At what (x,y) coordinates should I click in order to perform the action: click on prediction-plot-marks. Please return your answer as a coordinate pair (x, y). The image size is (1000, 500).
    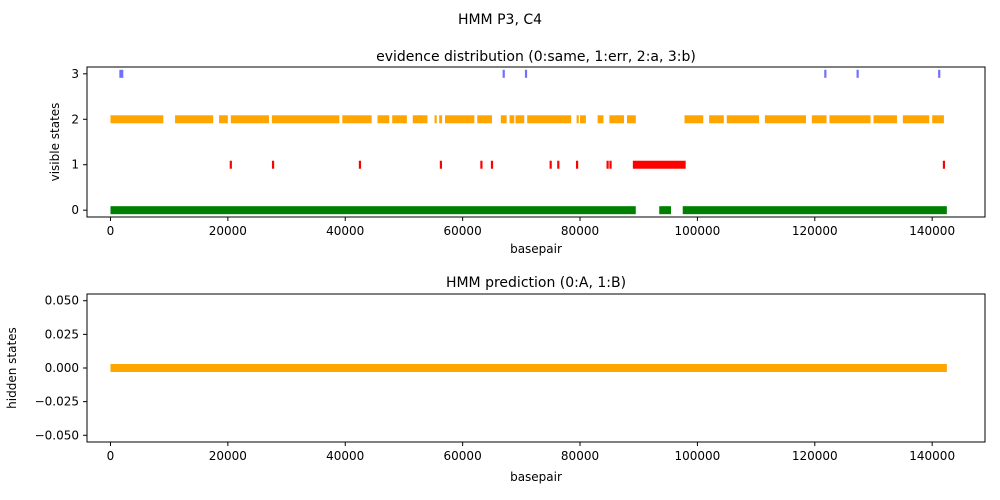
    Looking at the image, I should click on (528, 368).